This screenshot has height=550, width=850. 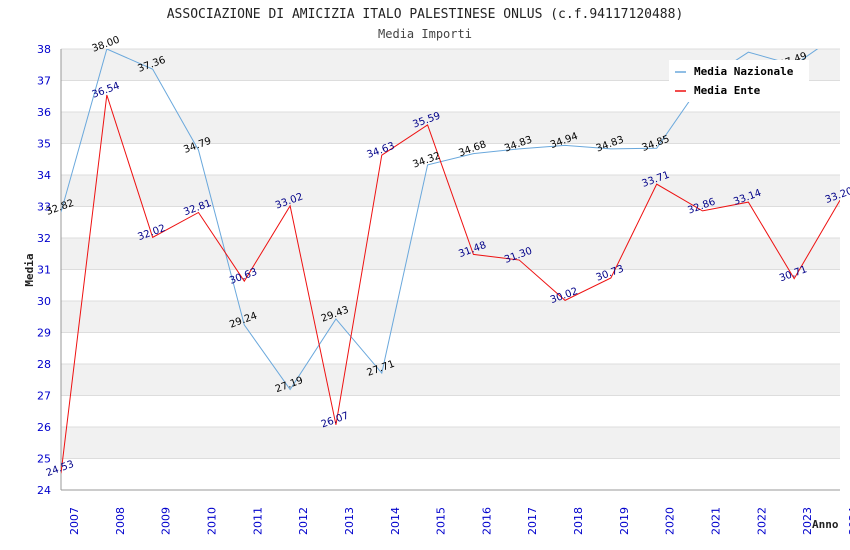 What do you see at coordinates (761, 521) in the screenshot?
I see `x-tick-label: 2022` at bounding box center [761, 521].